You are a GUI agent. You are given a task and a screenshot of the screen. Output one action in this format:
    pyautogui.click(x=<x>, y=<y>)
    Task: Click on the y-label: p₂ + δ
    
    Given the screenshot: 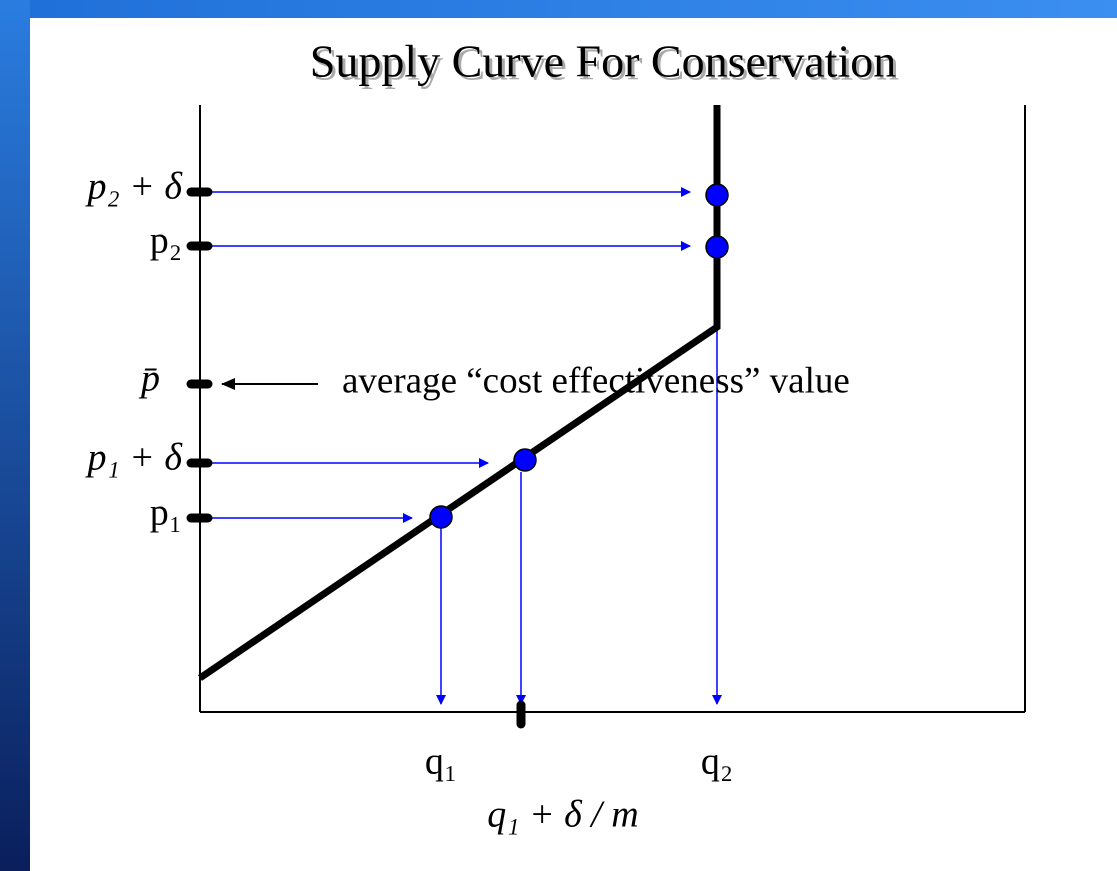 What is the action you would take?
    pyautogui.click(x=133, y=187)
    